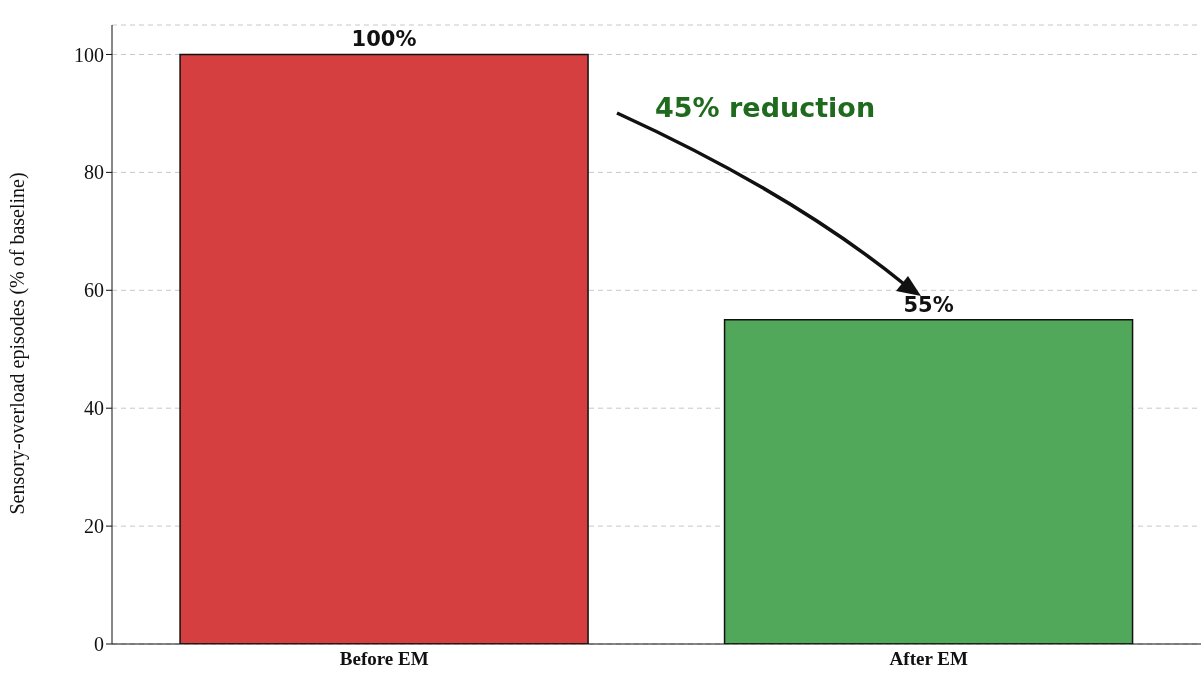  Describe the element at coordinates (89, 54) in the screenshot. I see `y-tick-label: 100` at that location.